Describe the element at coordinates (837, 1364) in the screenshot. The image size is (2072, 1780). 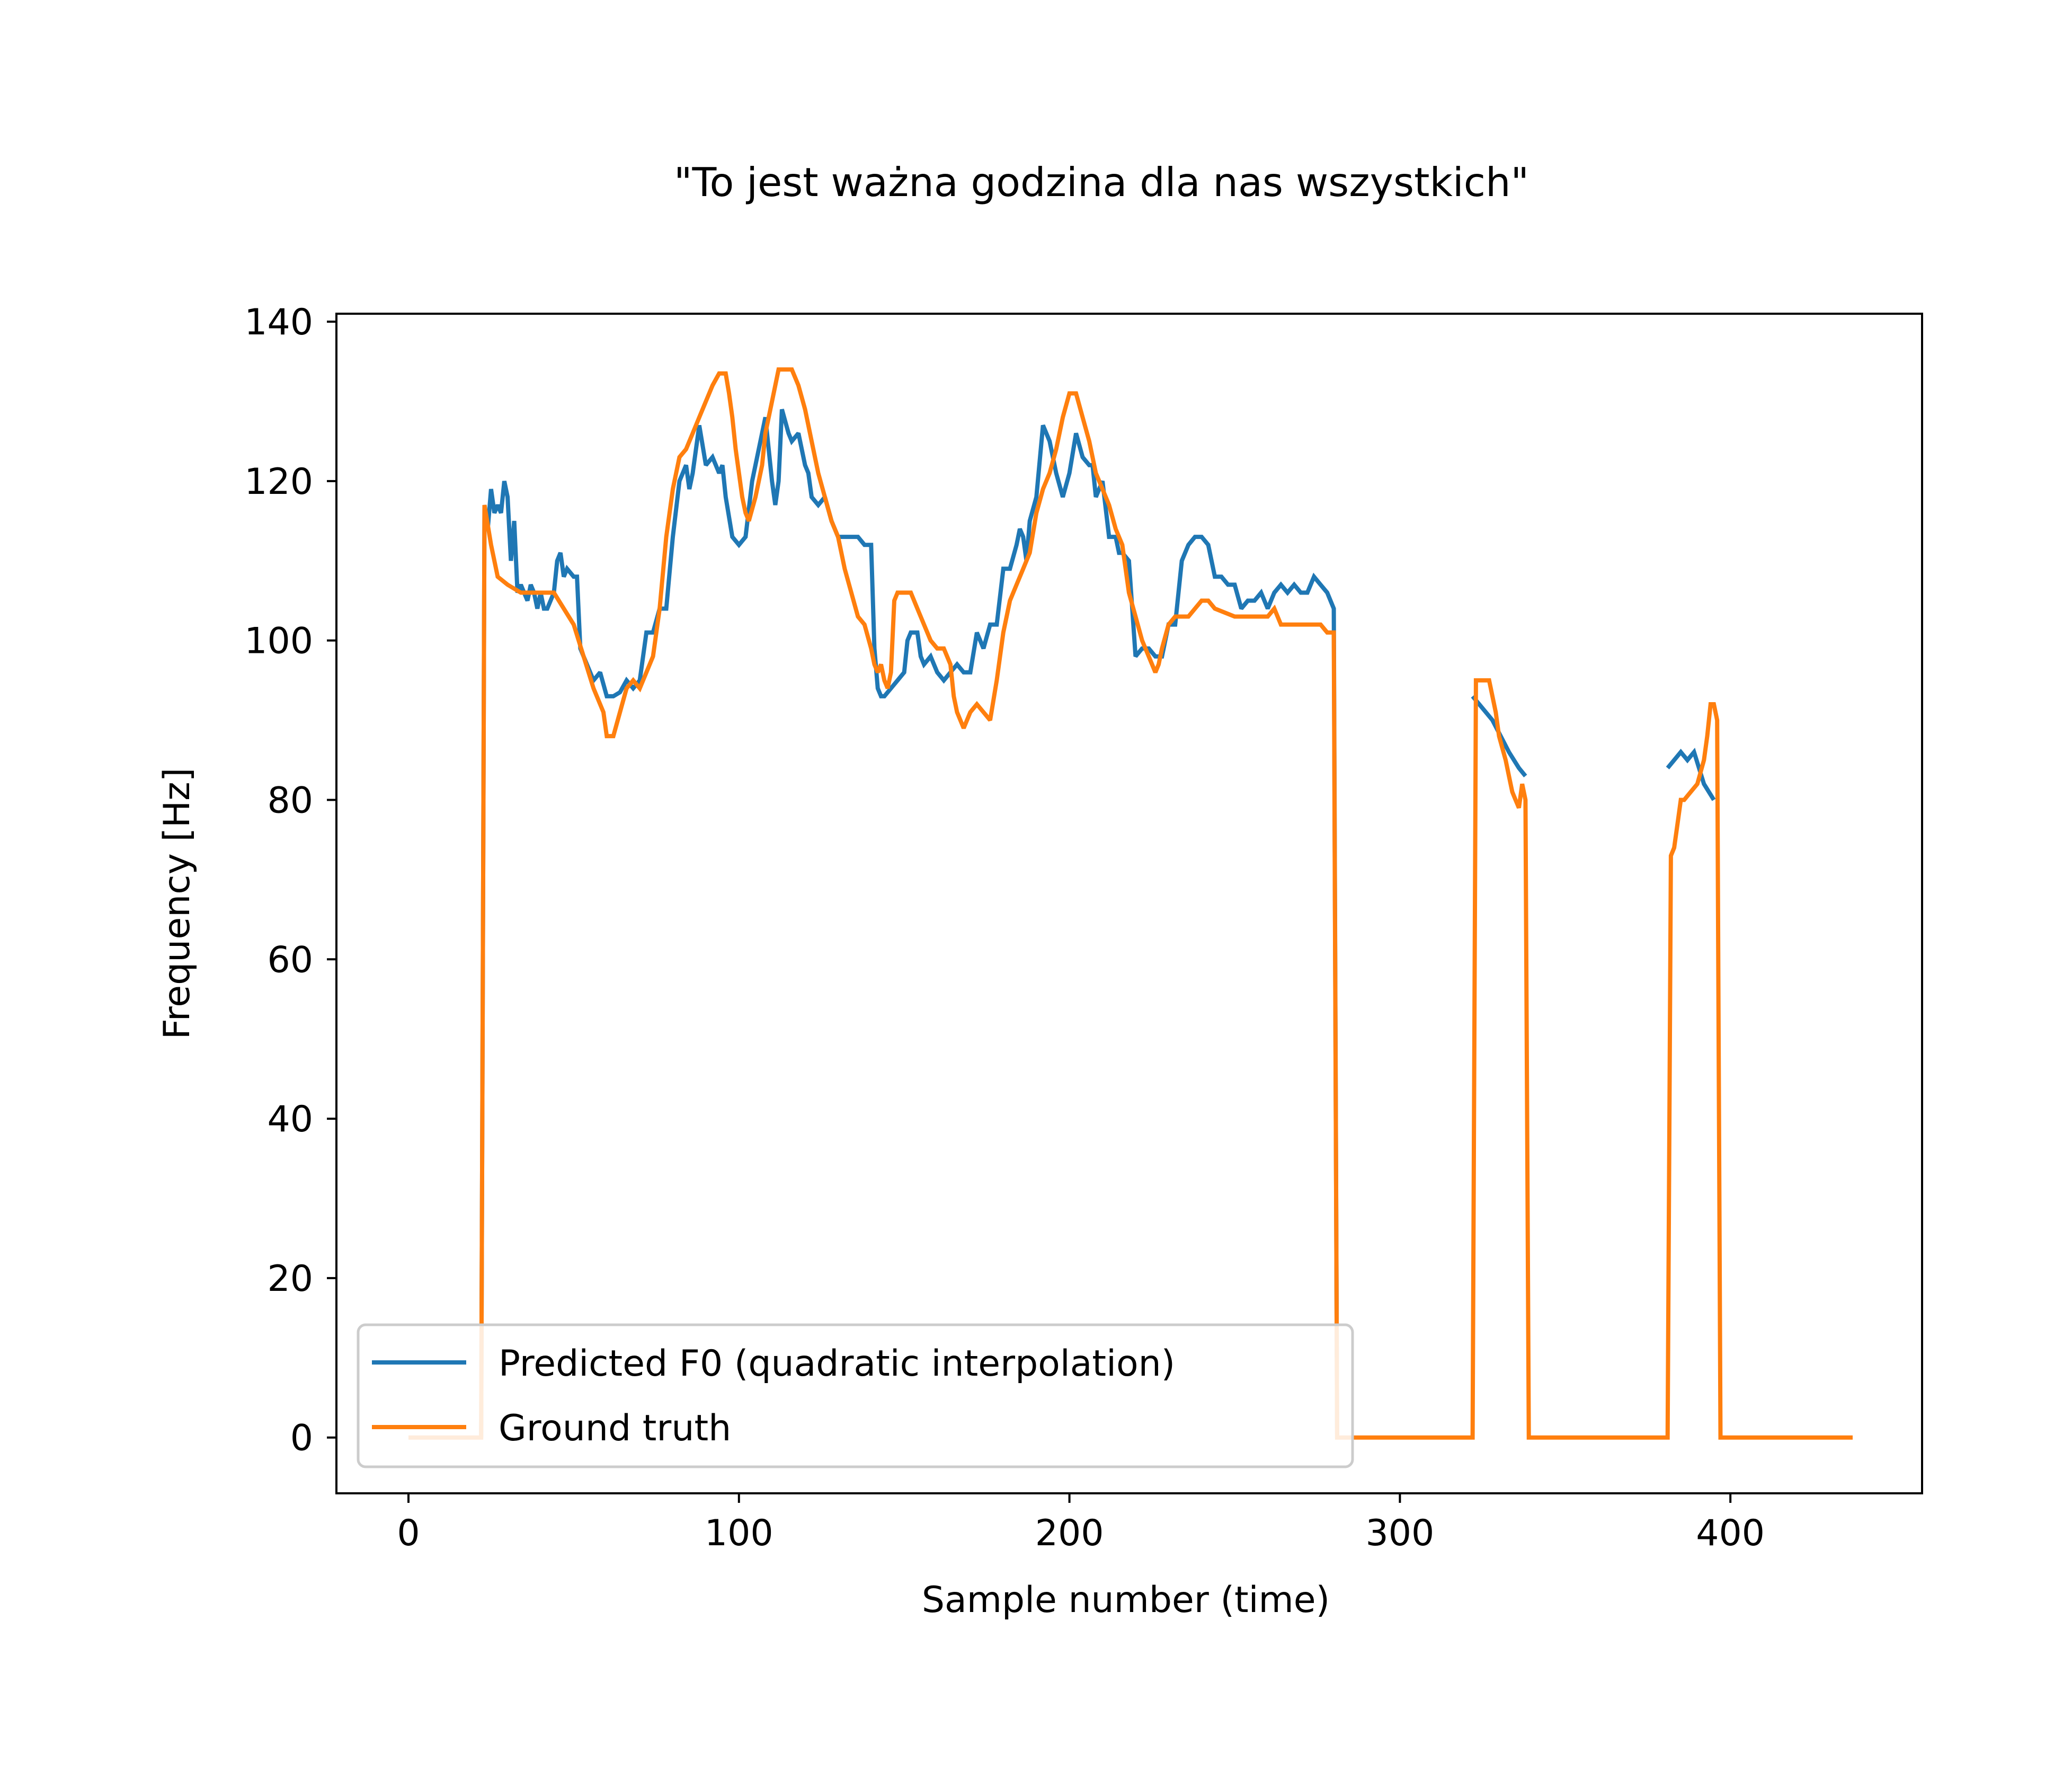
I see `legend-label-predicted: Predicted F0 (quadratic interpolation)` at that location.